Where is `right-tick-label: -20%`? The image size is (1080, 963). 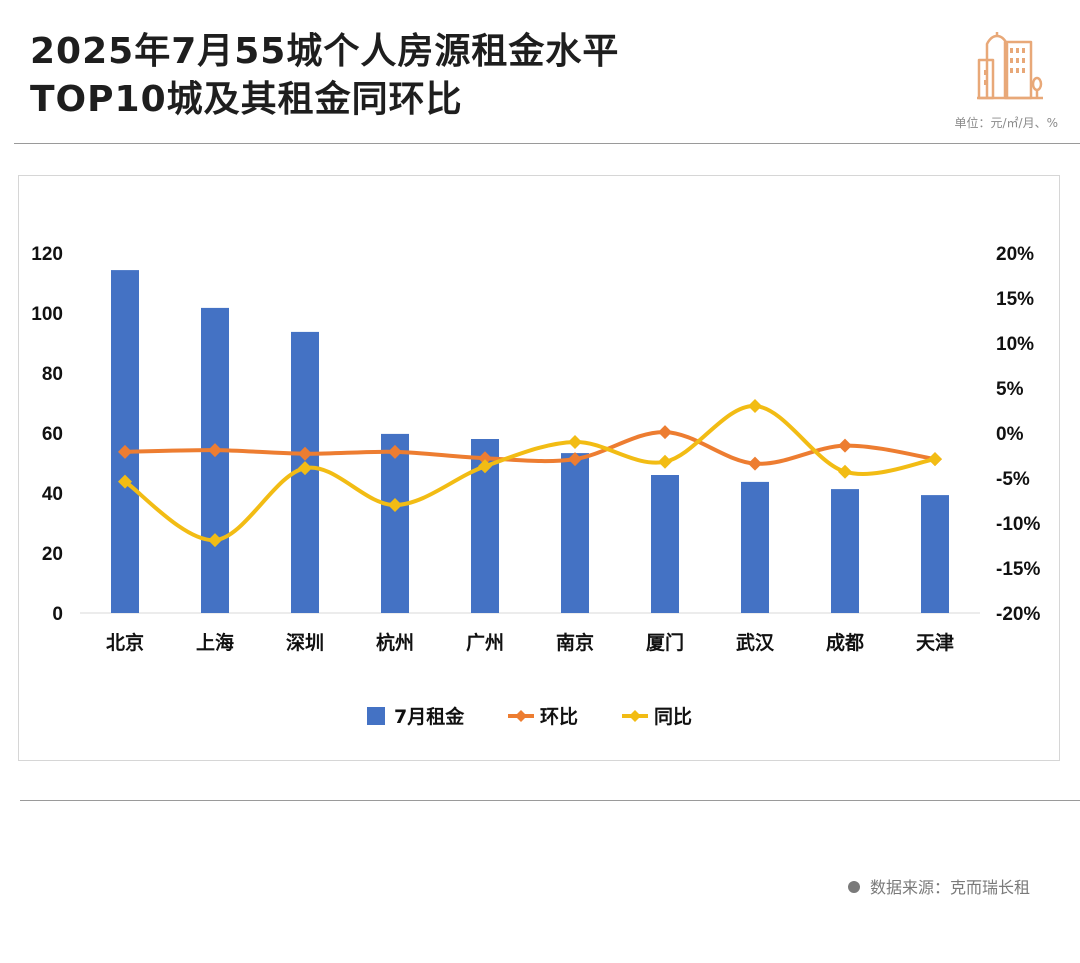
right-tick-label: -20% is located at coordinates (1018, 614).